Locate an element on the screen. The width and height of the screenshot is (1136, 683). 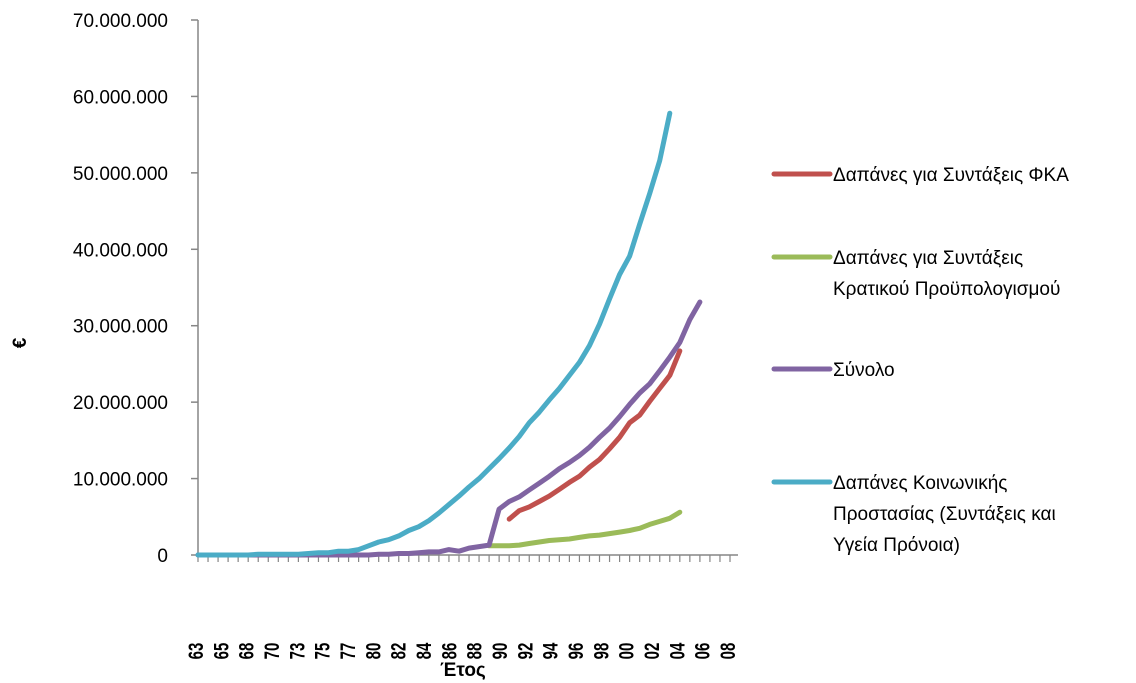
y-tick-label: 20.000.000 is located at coordinates (120, 403).